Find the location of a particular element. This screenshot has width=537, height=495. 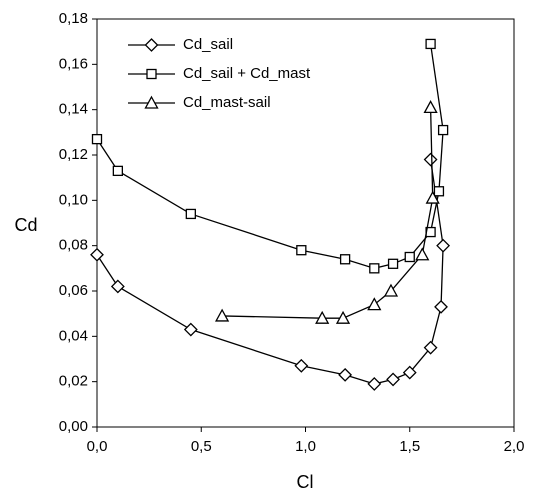

y-tick-label: 0,04 is located at coordinates (73, 335).